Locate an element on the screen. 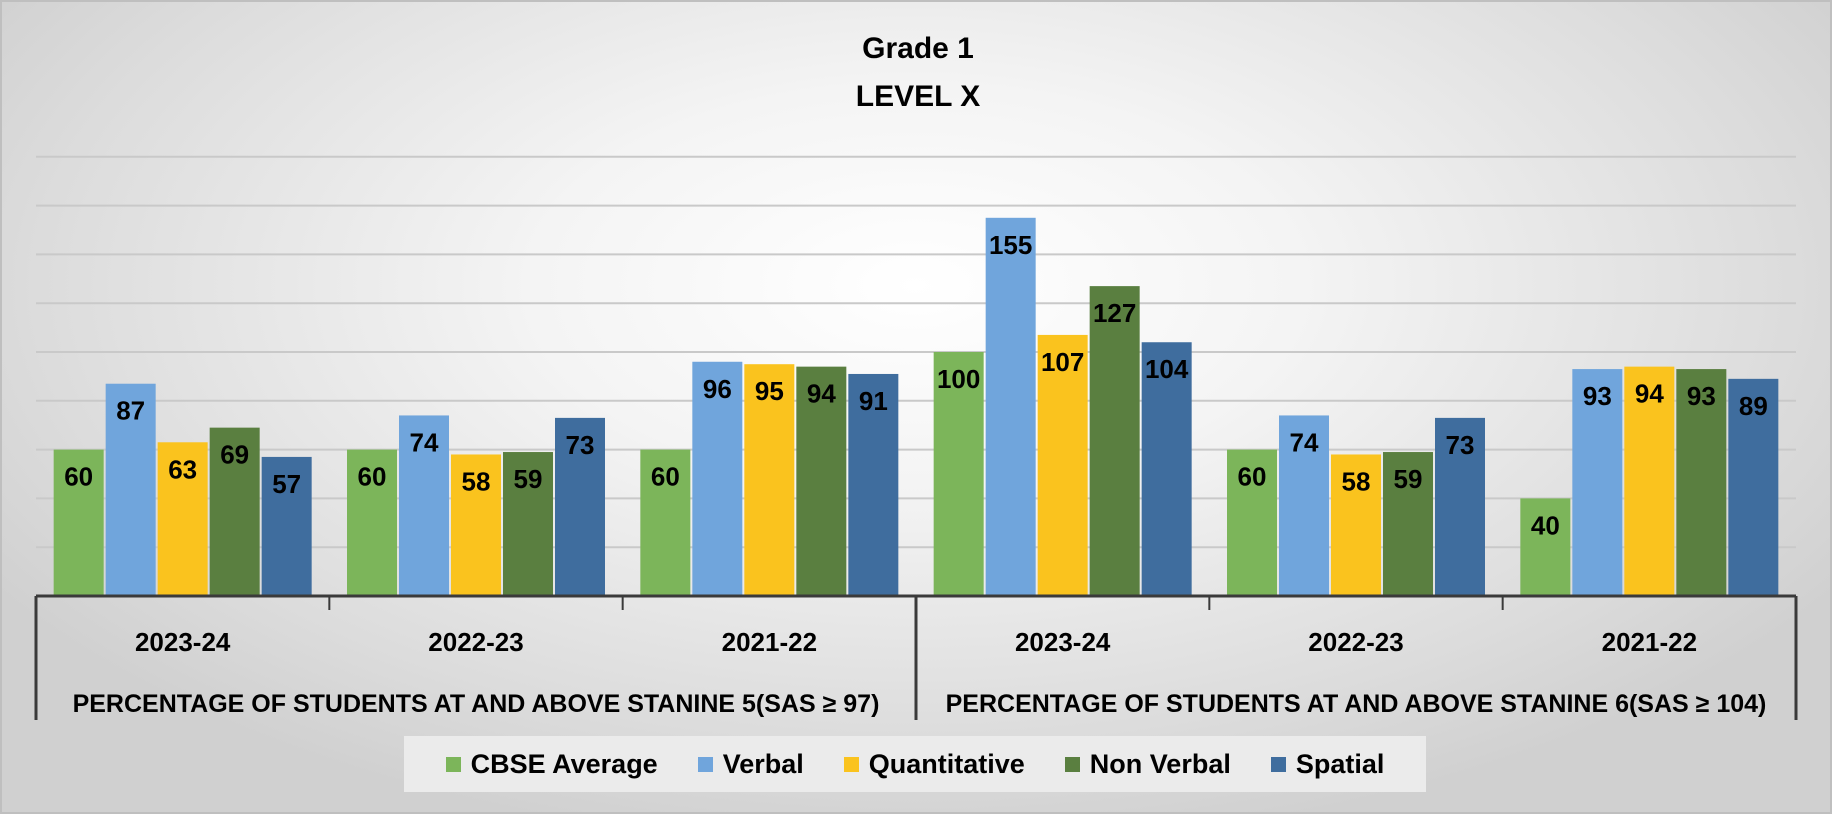 The height and width of the screenshot is (814, 1832). chart-subtitle: LEVEL X is located at coordinates (918, 96).